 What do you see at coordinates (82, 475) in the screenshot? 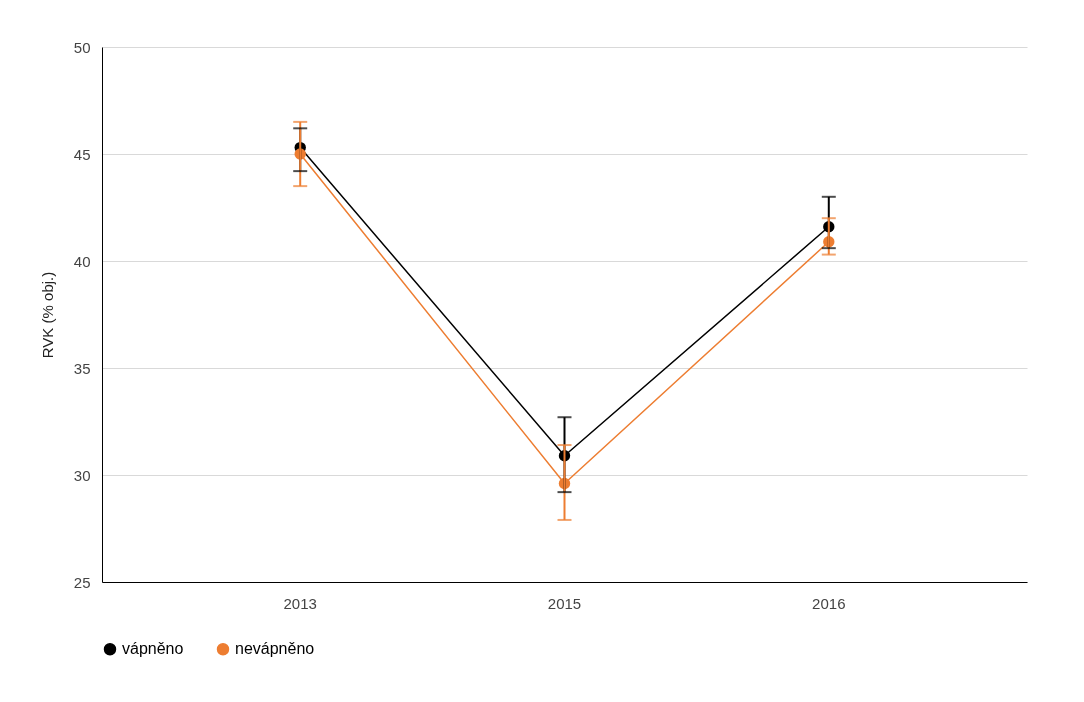
I see `y-tick-label: 30` at bounding box center [82, 475].